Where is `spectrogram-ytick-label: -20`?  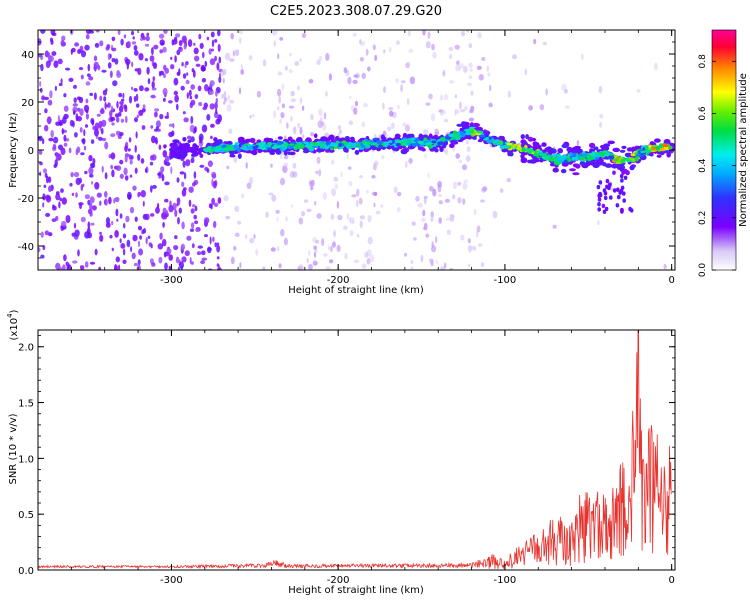 spectrogram-ytick-label: -20 is located at coordinates (26, 199).